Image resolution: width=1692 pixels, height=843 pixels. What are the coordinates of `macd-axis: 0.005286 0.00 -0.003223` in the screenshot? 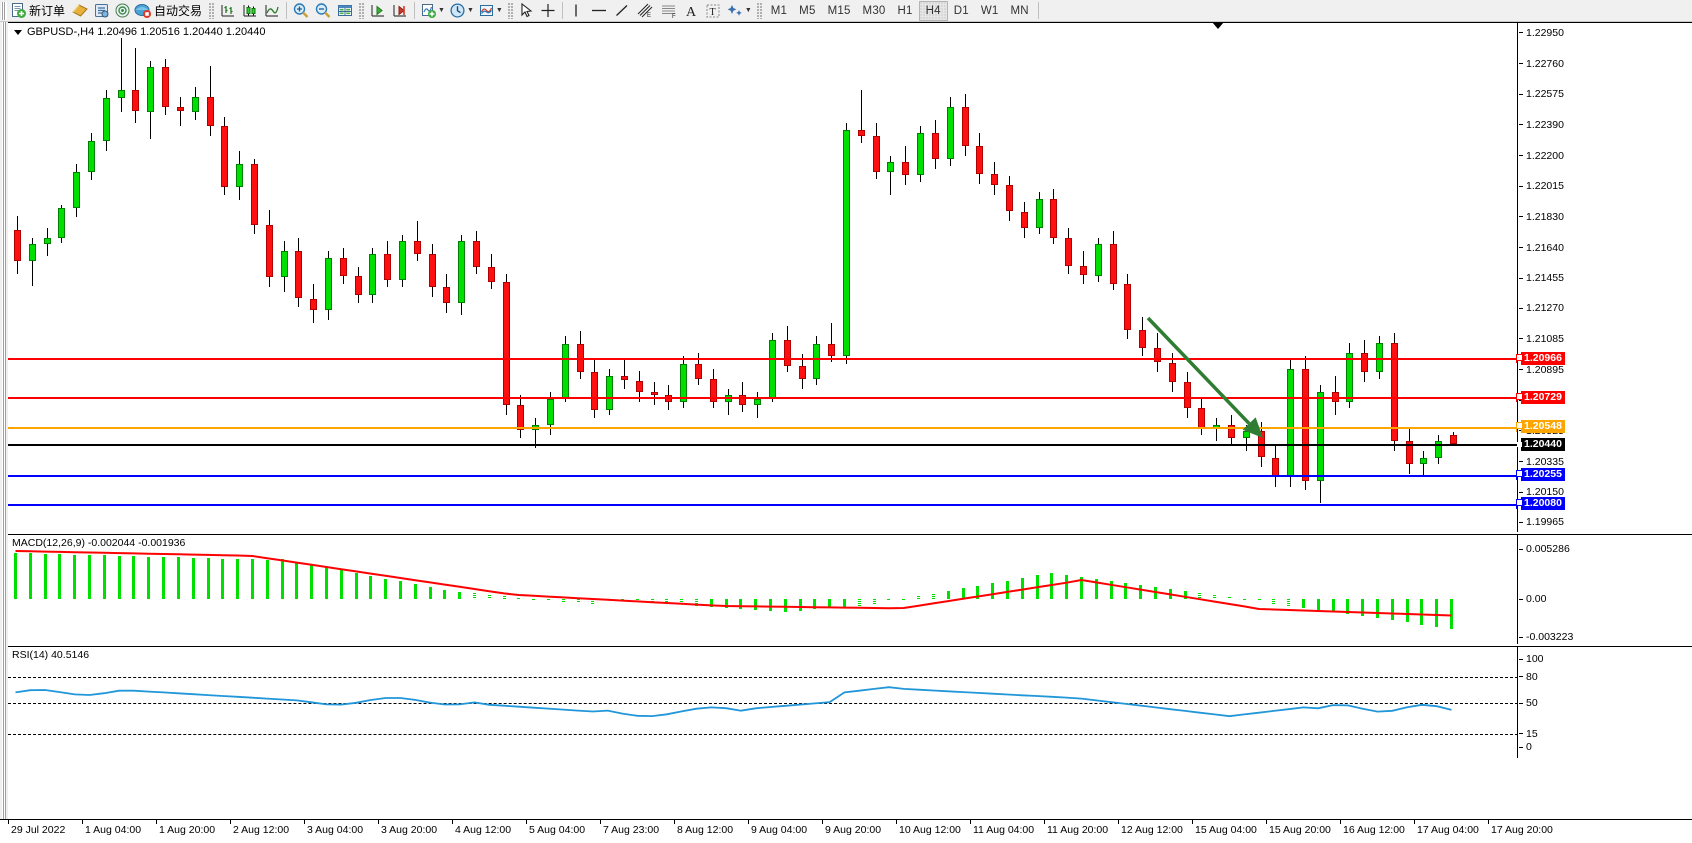 It's located at (1605, 589).